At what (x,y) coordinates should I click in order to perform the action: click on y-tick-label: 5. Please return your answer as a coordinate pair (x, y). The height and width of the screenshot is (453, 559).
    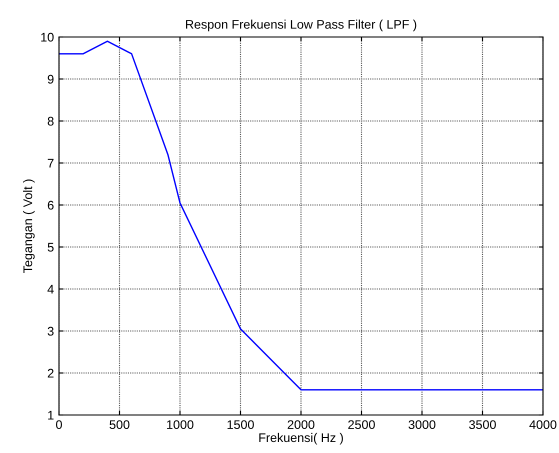
    Looking at the image, I should click on (51, 247).